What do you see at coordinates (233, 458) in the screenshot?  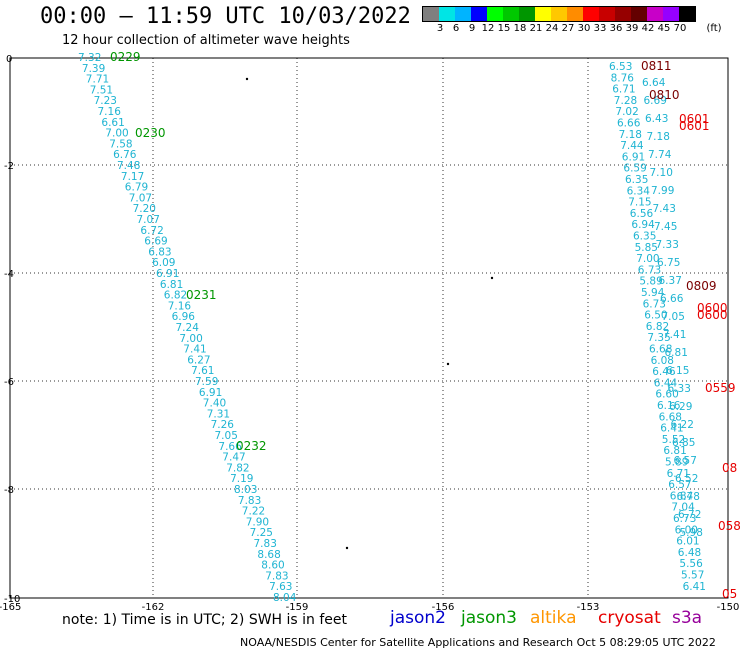 I see `swh-value-label: 7.47` at bounding box center [233, 458].